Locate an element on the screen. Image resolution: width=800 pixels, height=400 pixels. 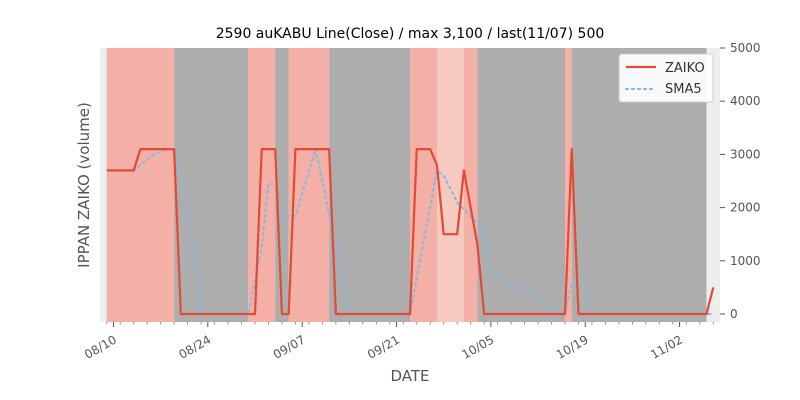
y-tick-label-2: 2000 is located at coordinates (745, 208).